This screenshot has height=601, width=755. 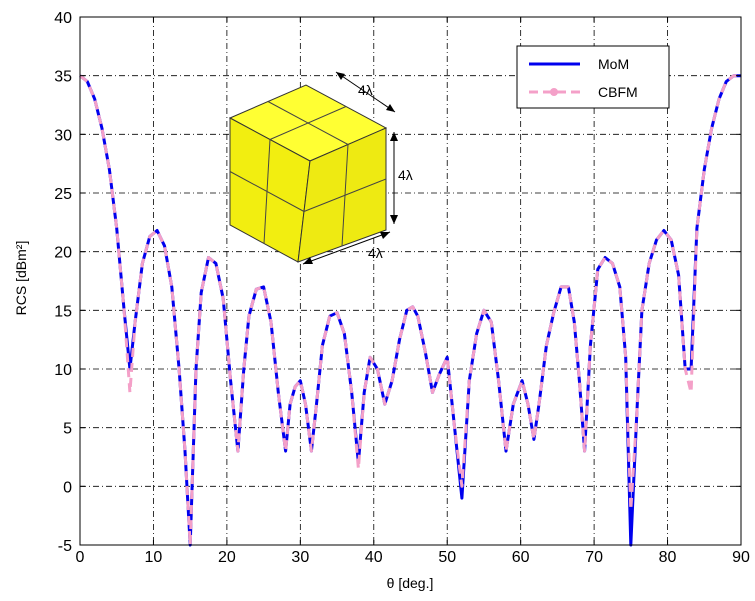 I want to click on x-tick-label: 60, so click(x=521, y=557).